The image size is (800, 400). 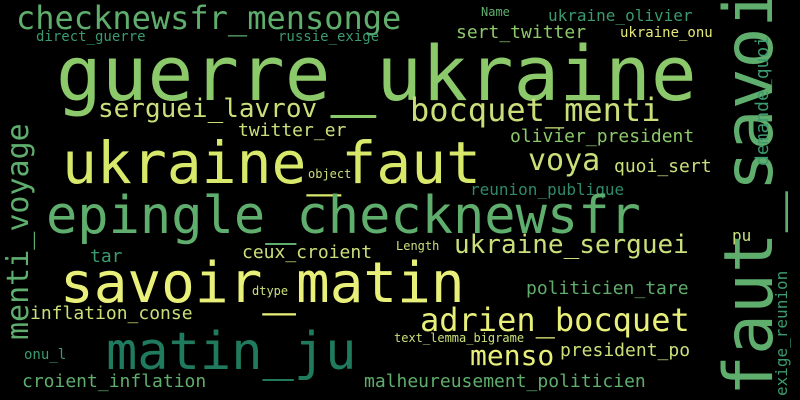 What do you see at coordinates (329, 37) in the screenshot?
I see `word-russie-exige: russie_exige` at bounding box center [329, 37].